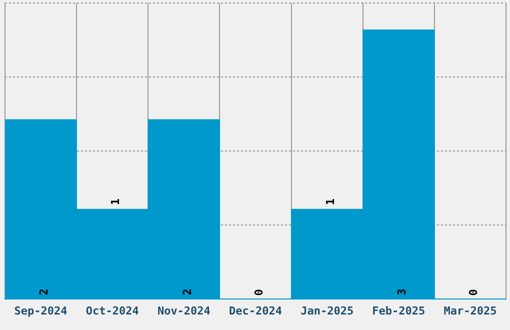 This screenshot has height=330, width=510. What do you see at coordinates (470, 311) in the screenshot?
I see `x-tick-label: Mar-2025` at bounding box center [470, 311].